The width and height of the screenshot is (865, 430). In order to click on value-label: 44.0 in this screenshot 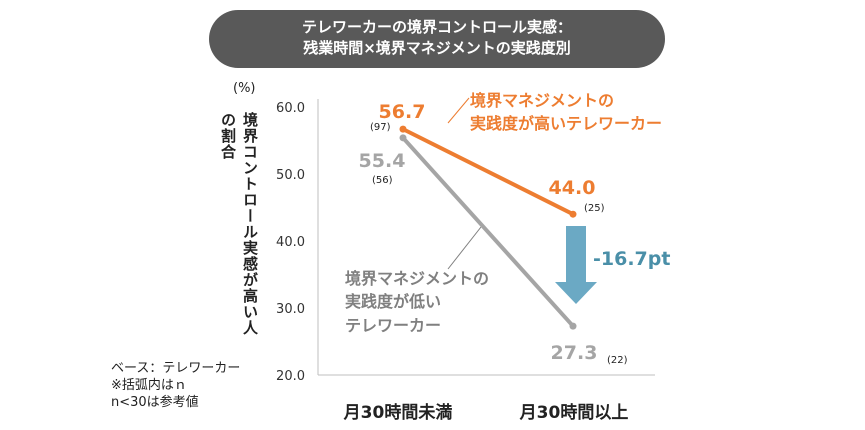, I will do `click(572, 188)`.